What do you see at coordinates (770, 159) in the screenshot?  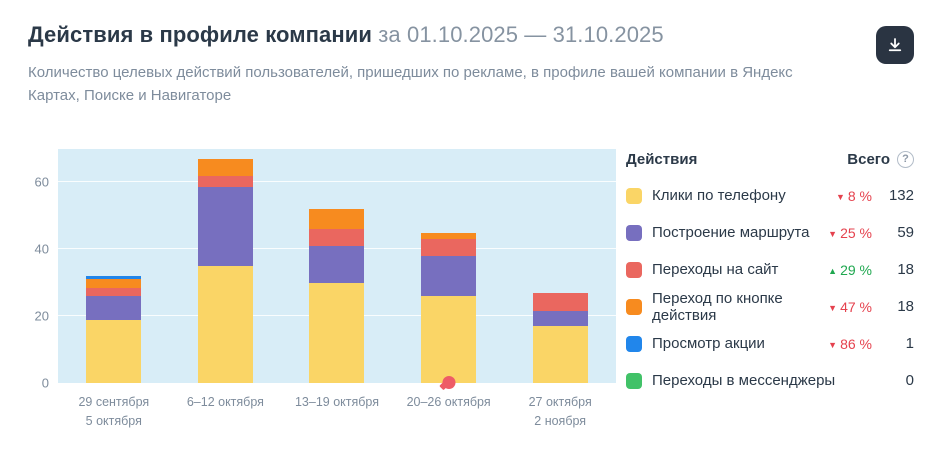 I see `legend-header: Действия Всего ?` at bounding box center [770, 159].